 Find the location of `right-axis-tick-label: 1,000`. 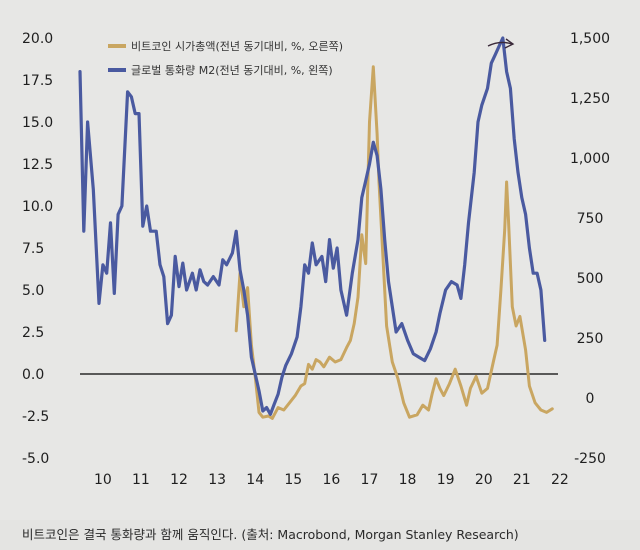

right-axis-tick-label: 1,000 is located at coordinates (590, 159).